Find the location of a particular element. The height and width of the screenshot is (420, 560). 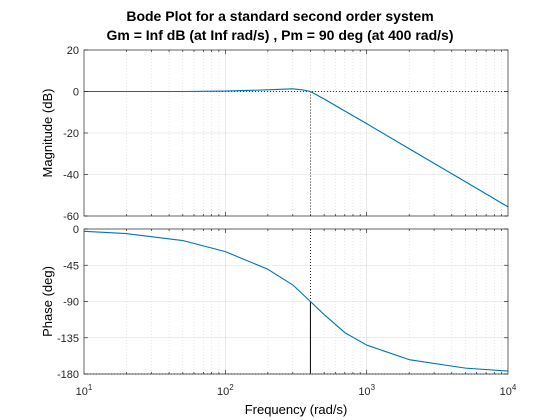

y-axis-label: Phase (deg) is located at coordinates (47, 301).